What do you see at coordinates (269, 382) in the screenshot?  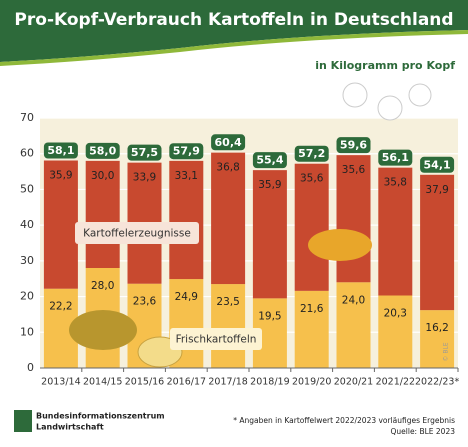 I see `x-tick-label: 2018/19` at bounding box center [269, 382].